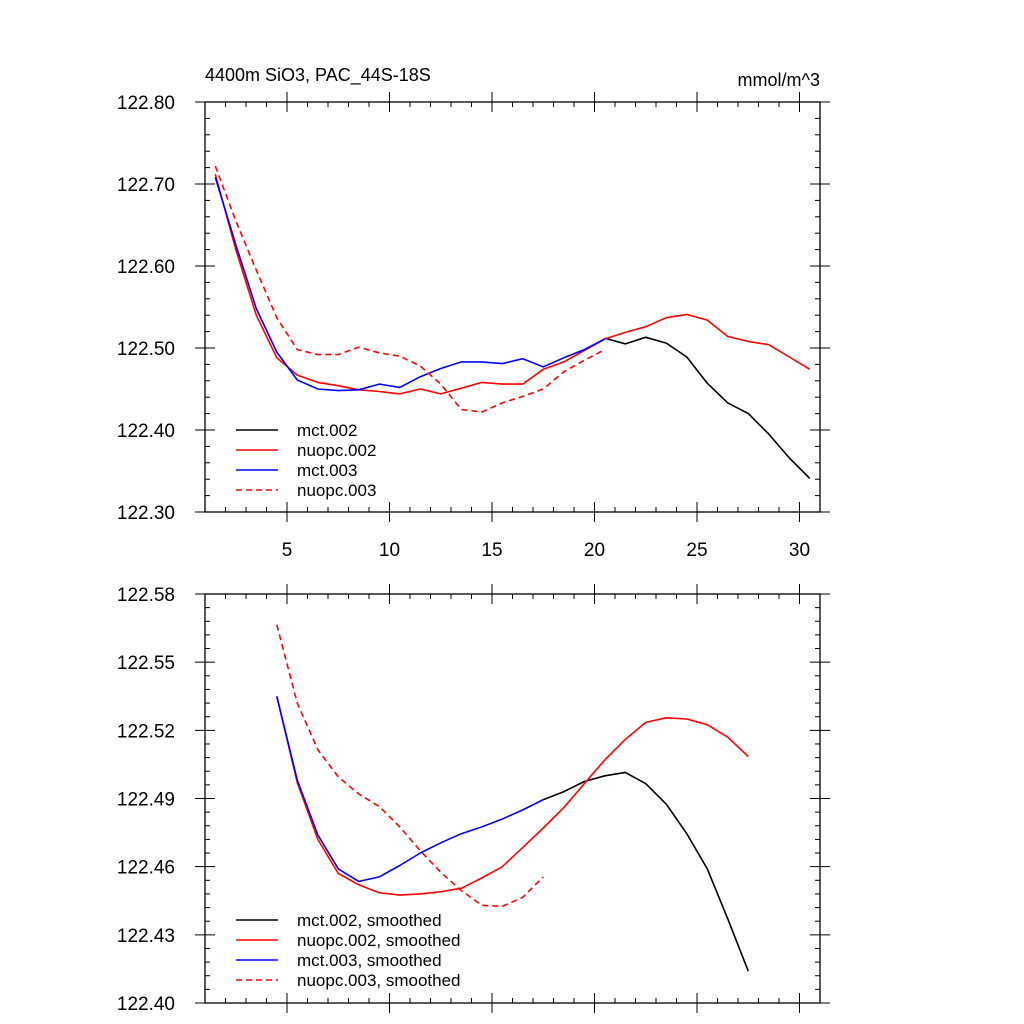 The width and height of the screenshot is (1024, 1024). I want to click on bottom-y-tick-label: 122.46, so click(146, 868).